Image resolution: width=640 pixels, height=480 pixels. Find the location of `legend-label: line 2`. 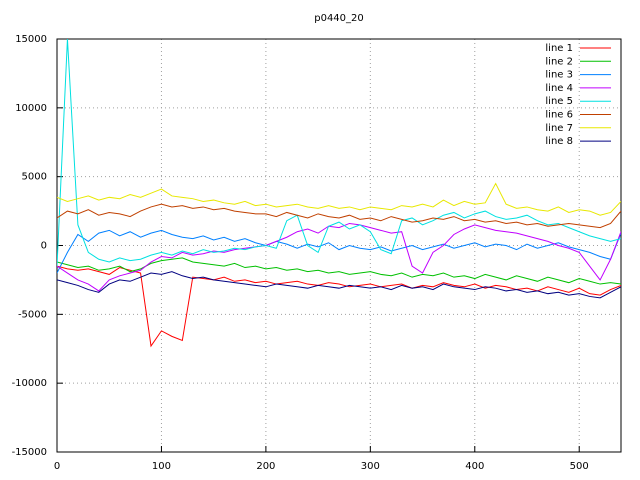

legend-label: line 2 is located at coordinates (559, 61).